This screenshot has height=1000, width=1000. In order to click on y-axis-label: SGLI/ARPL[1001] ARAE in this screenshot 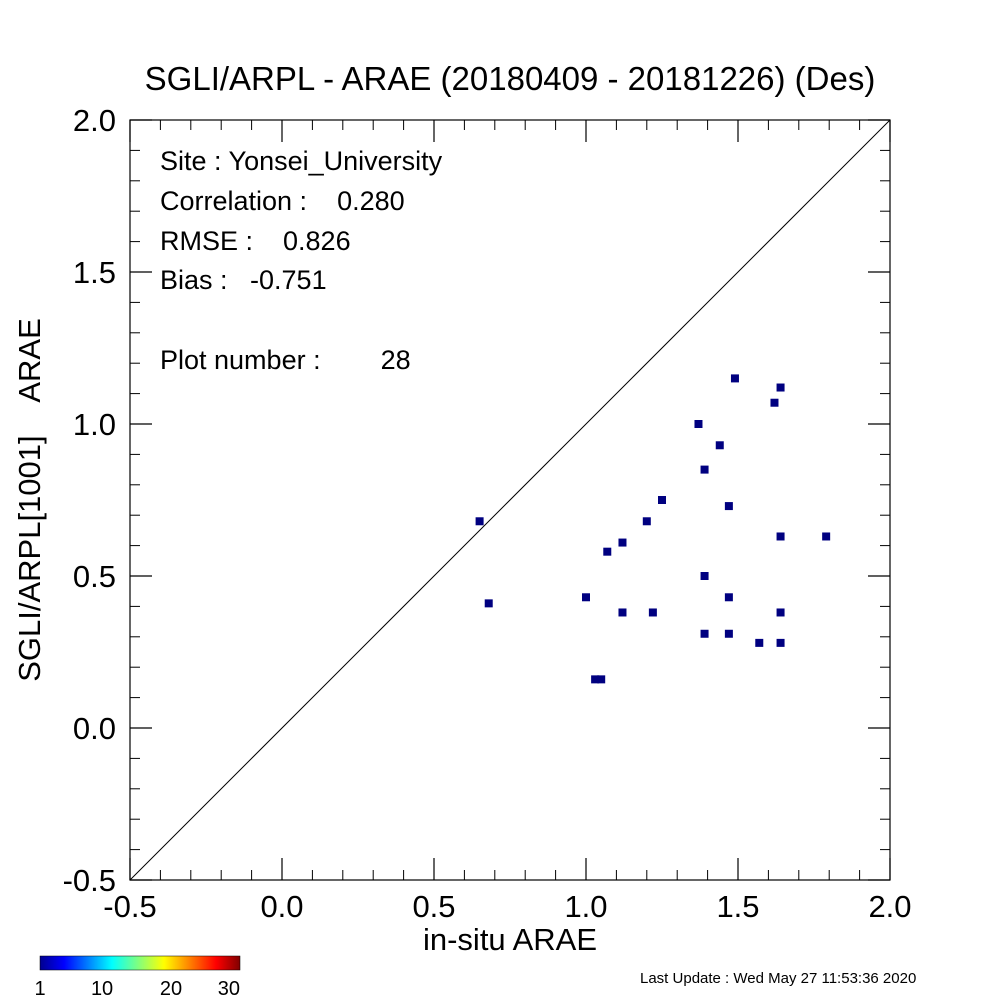, I will do `click(29, 500)`.